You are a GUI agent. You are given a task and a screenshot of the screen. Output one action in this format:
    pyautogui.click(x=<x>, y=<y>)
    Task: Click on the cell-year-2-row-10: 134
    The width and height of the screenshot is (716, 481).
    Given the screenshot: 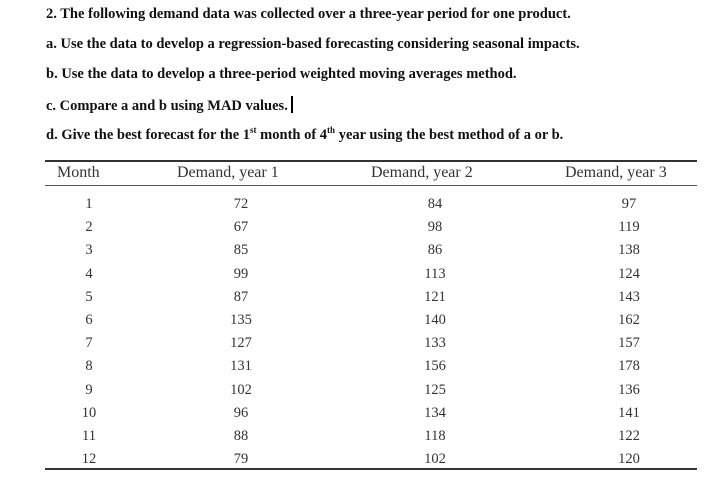 What is the action you would take?
    pyautogui.click(x=435, y=412)
    